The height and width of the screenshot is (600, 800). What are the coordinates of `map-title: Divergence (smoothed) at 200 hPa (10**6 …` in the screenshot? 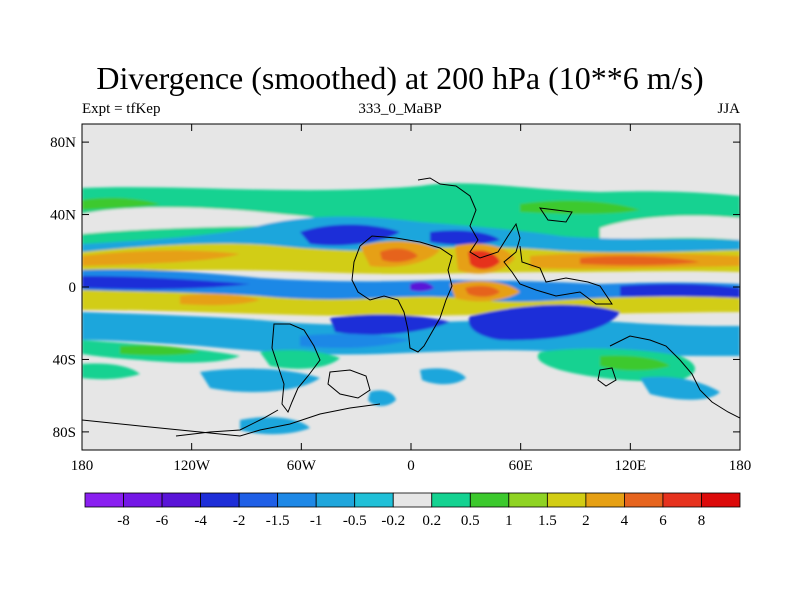 It's located at (400, 78).